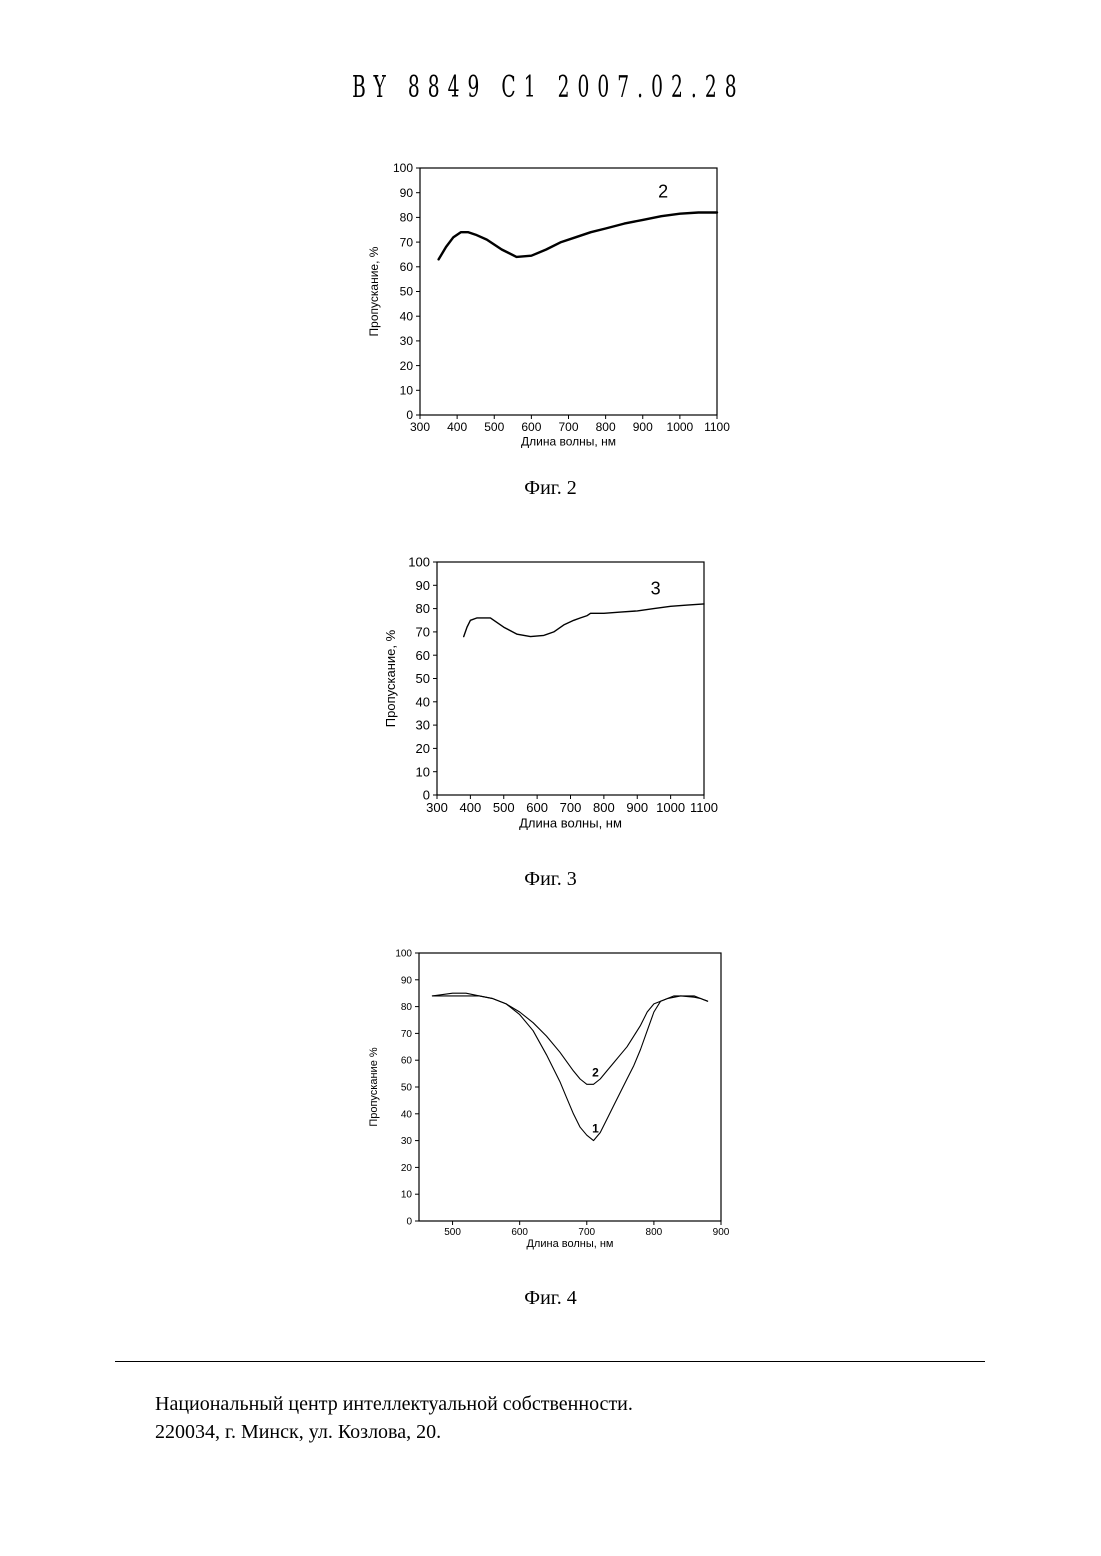 This screenshot has width=1101, height=1556. Describe the element at coordinates (550, 1361) in the screenshot. I see `footer-divider` at that location.